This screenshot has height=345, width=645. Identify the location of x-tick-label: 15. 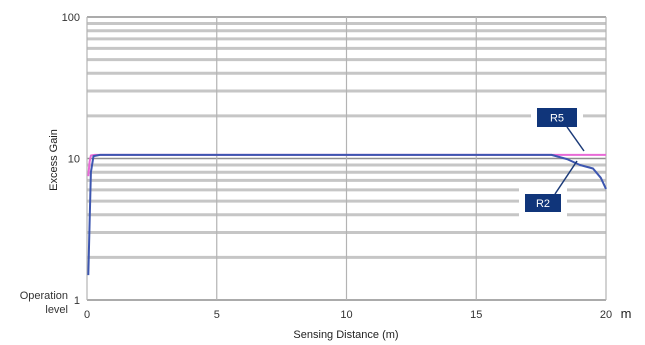
(476, 315).